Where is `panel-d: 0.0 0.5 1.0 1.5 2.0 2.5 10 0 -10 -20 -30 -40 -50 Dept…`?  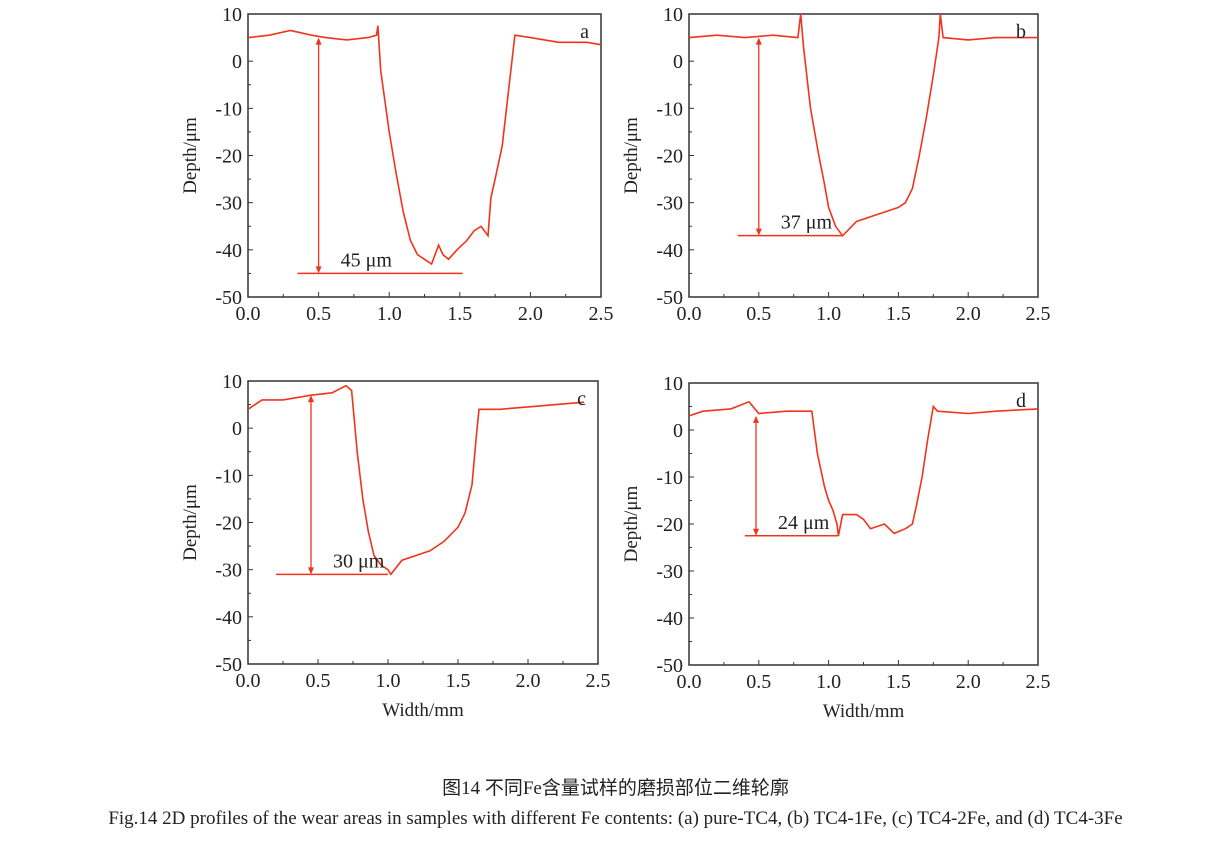 panel-d: 0.0 0.5 1.0 1.5 2.0 2.5 10 0 -10 -20 -30 -40 -50 Dept… is located at coordinates (836, 547).